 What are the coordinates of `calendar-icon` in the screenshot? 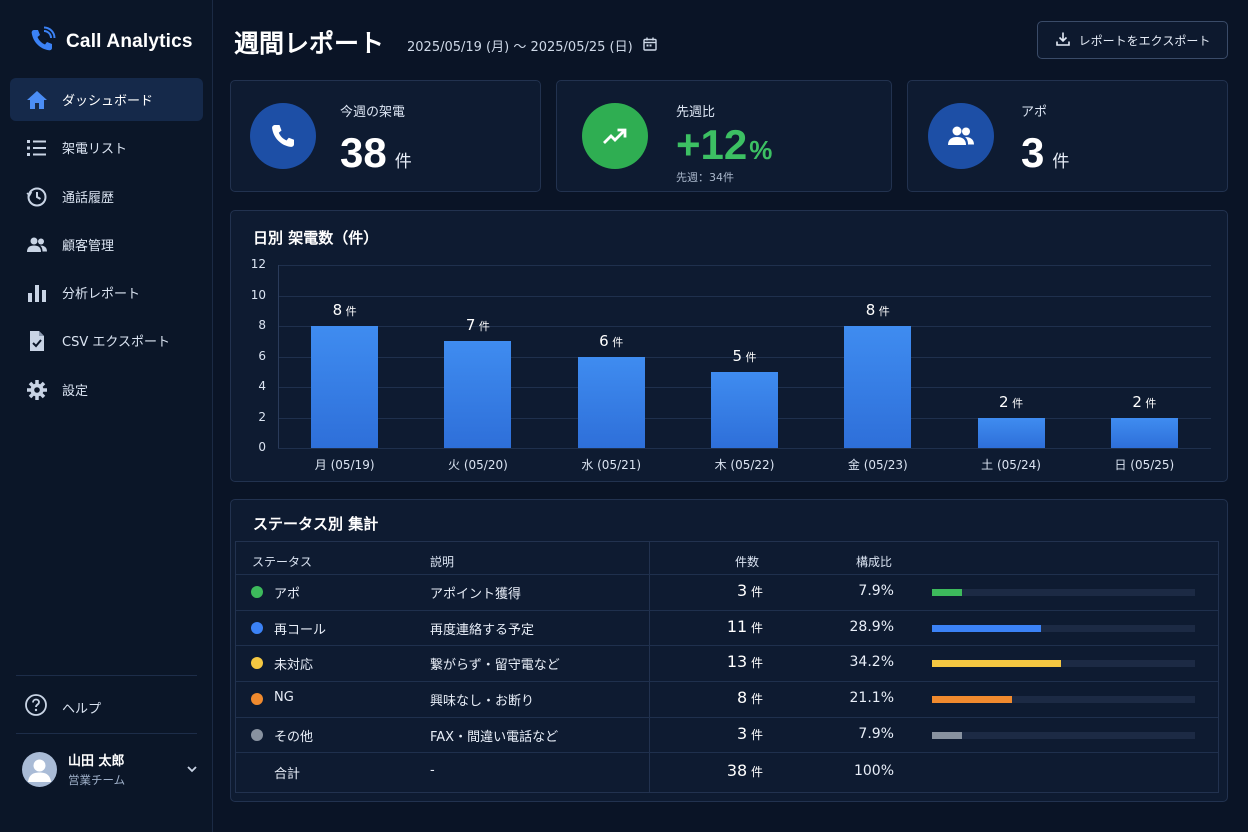 It's located at (649, 46).